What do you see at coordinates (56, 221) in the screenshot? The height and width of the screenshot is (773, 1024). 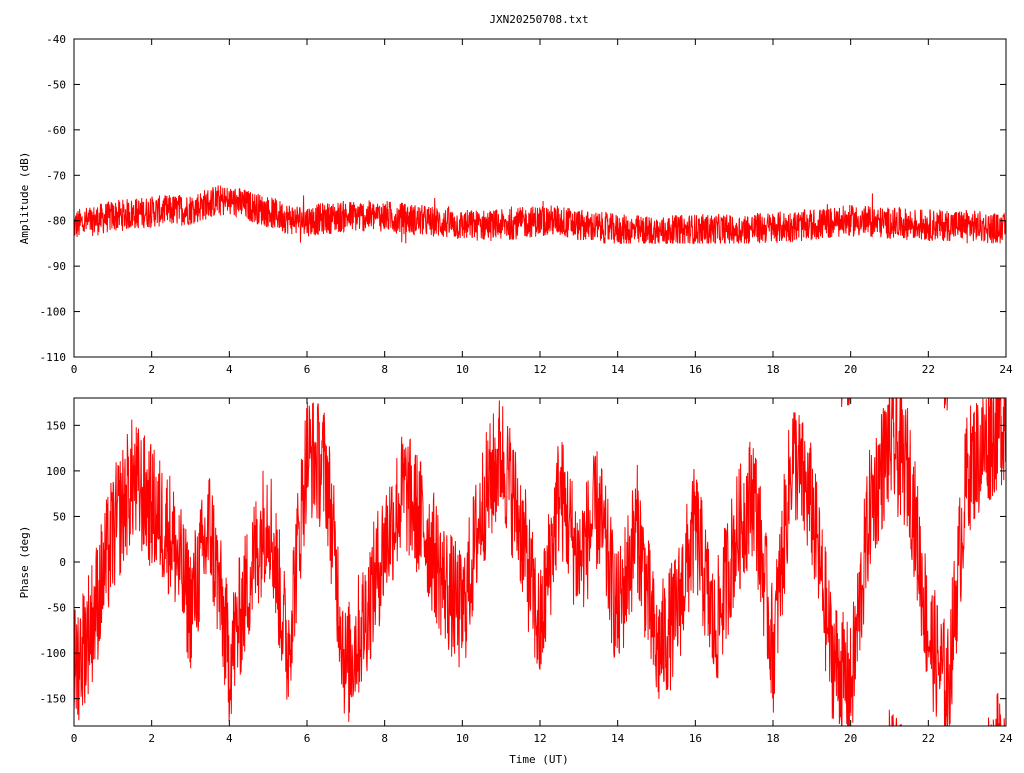 I see `y-tick-label: -80` at bounding box center [56, 221].